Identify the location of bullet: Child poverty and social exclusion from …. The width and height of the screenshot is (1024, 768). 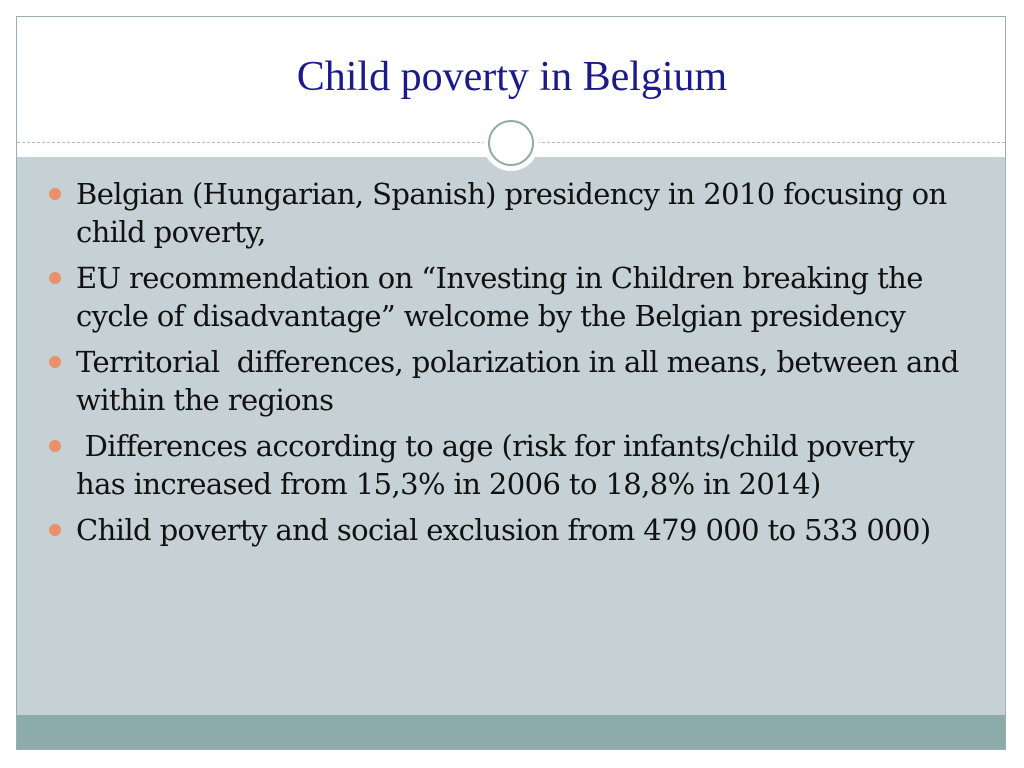
(507, 530).